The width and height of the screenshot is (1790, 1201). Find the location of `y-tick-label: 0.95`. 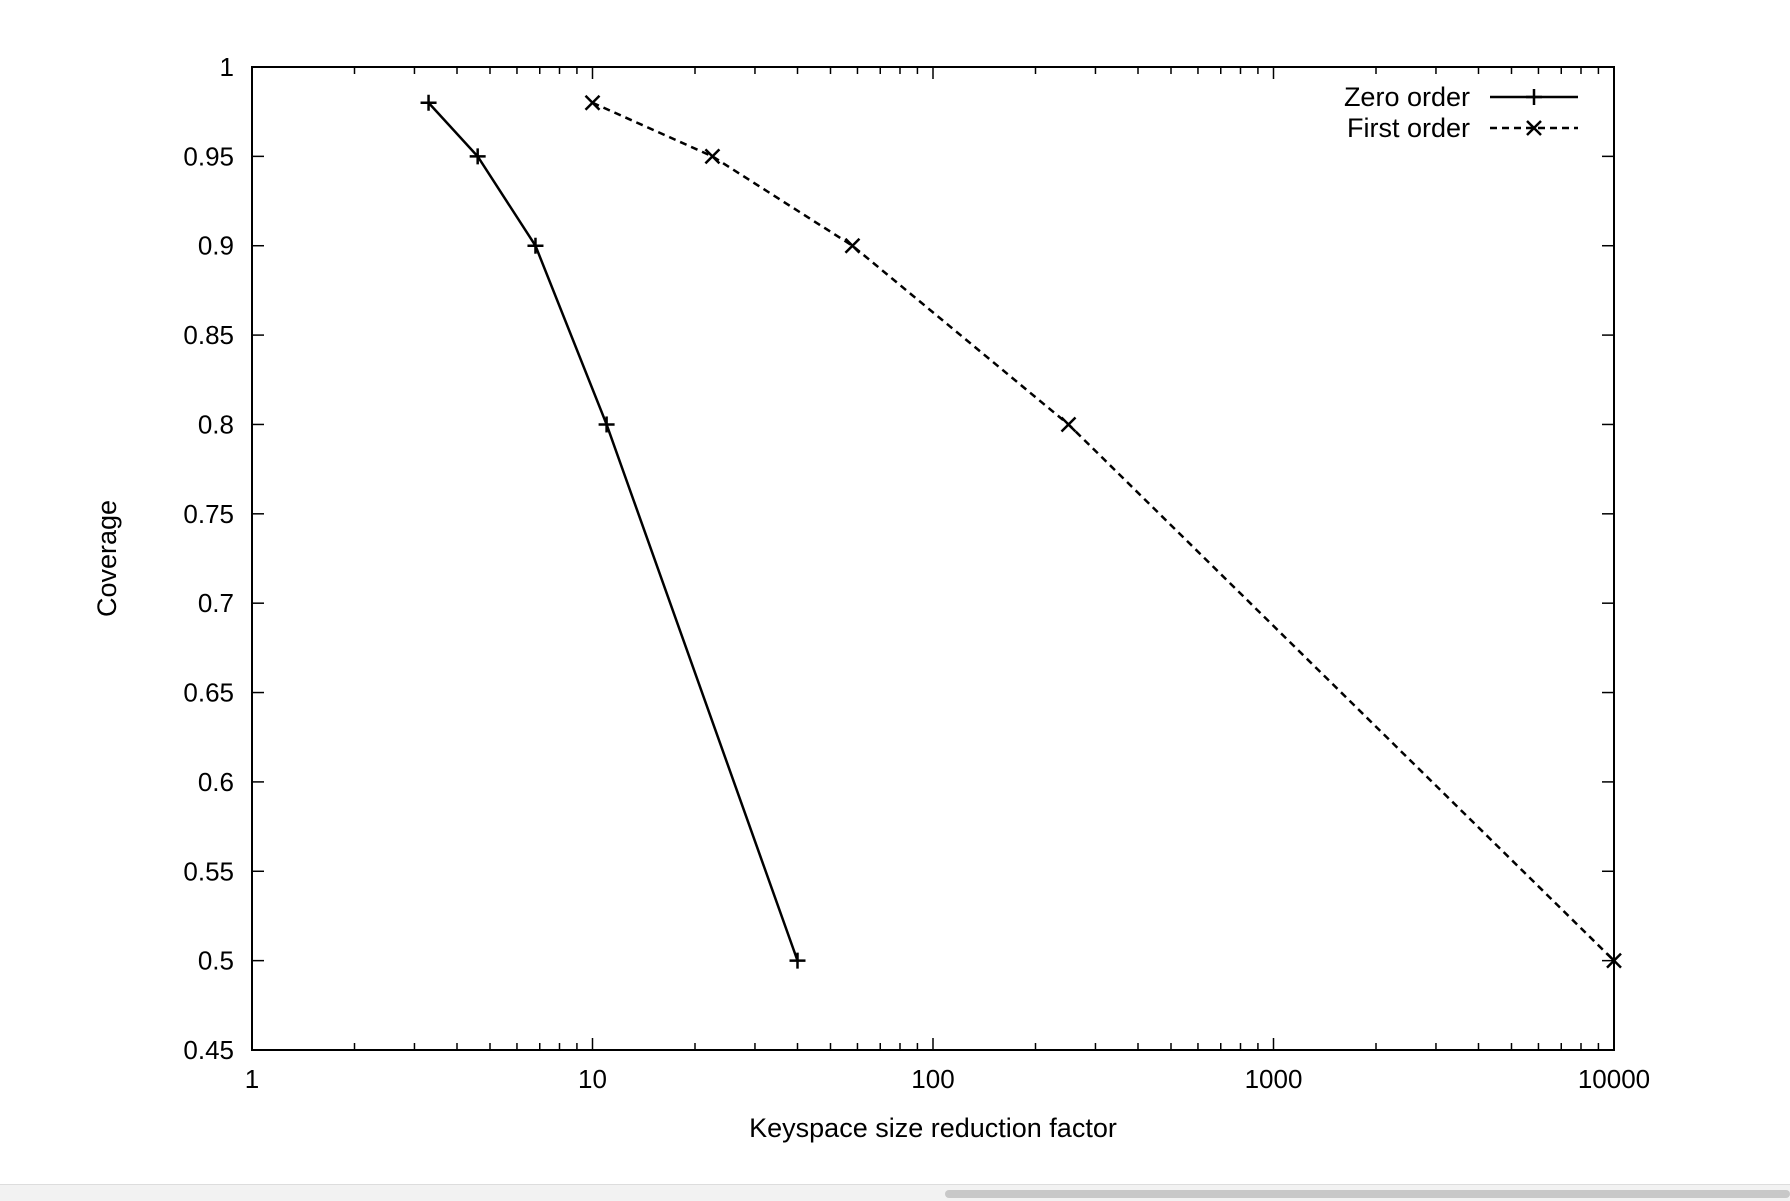

y-tick-label: 0.95 is located at coordinates (208, 156).